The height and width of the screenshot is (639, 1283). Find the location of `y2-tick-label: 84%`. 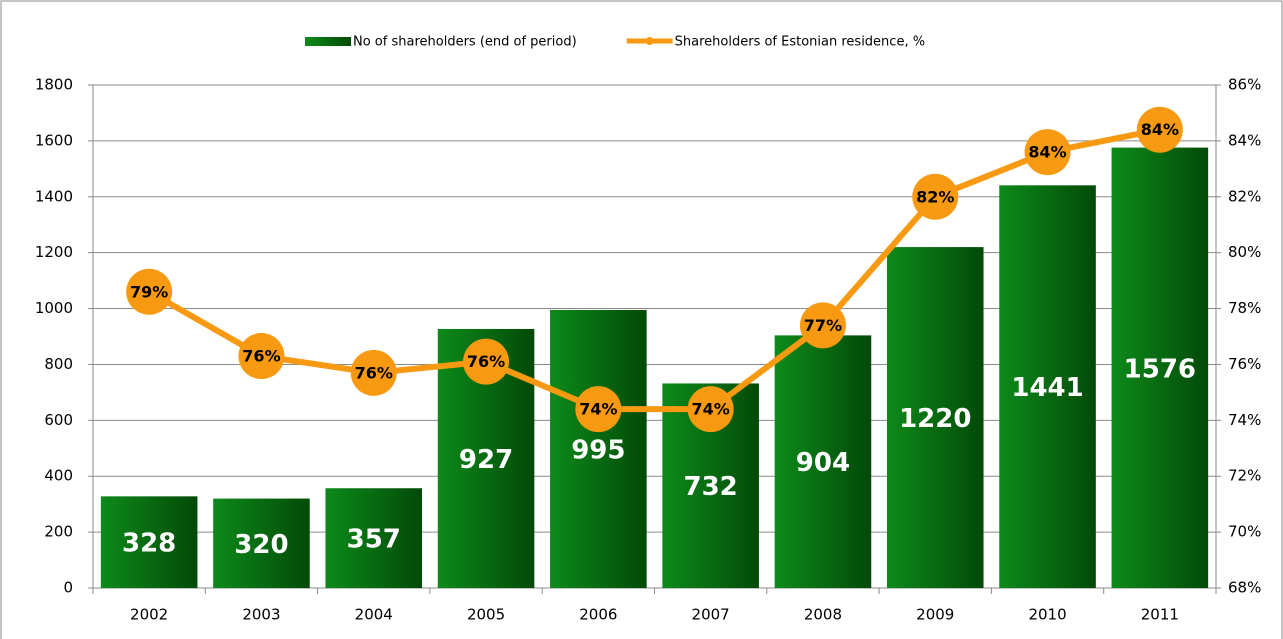

y2-tick-label: 84% is located at coordinates (1244, 140).